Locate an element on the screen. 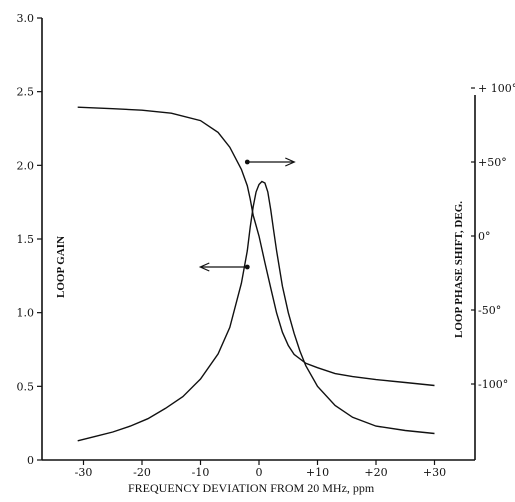 The width and height of the screenshot is (515, 502). y-axis-label: LOOP GAIN is located at coordinates (61, 267).